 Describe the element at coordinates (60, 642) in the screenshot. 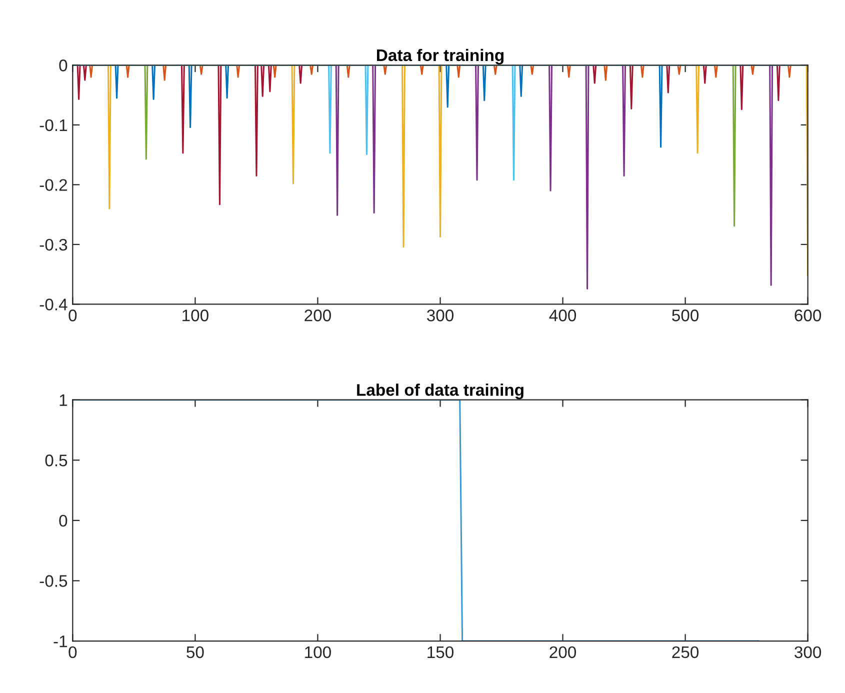

I see `y-tick-label: -1` at that location.